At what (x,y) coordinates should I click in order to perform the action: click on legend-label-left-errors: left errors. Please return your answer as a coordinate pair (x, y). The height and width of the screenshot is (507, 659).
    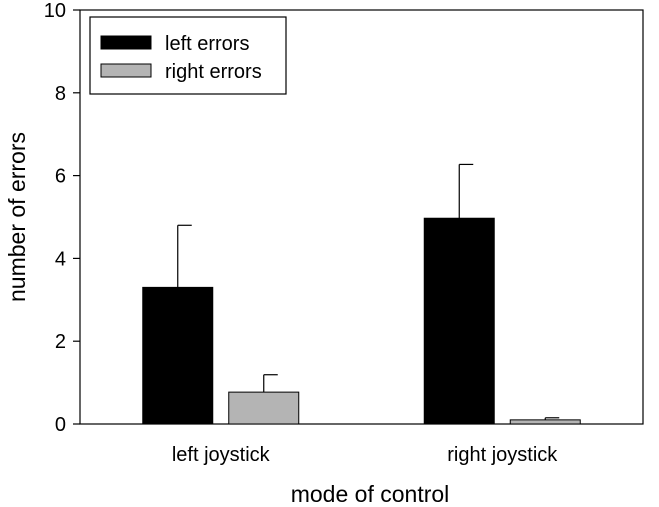
    Looking at the image, I should click on (207, 44).